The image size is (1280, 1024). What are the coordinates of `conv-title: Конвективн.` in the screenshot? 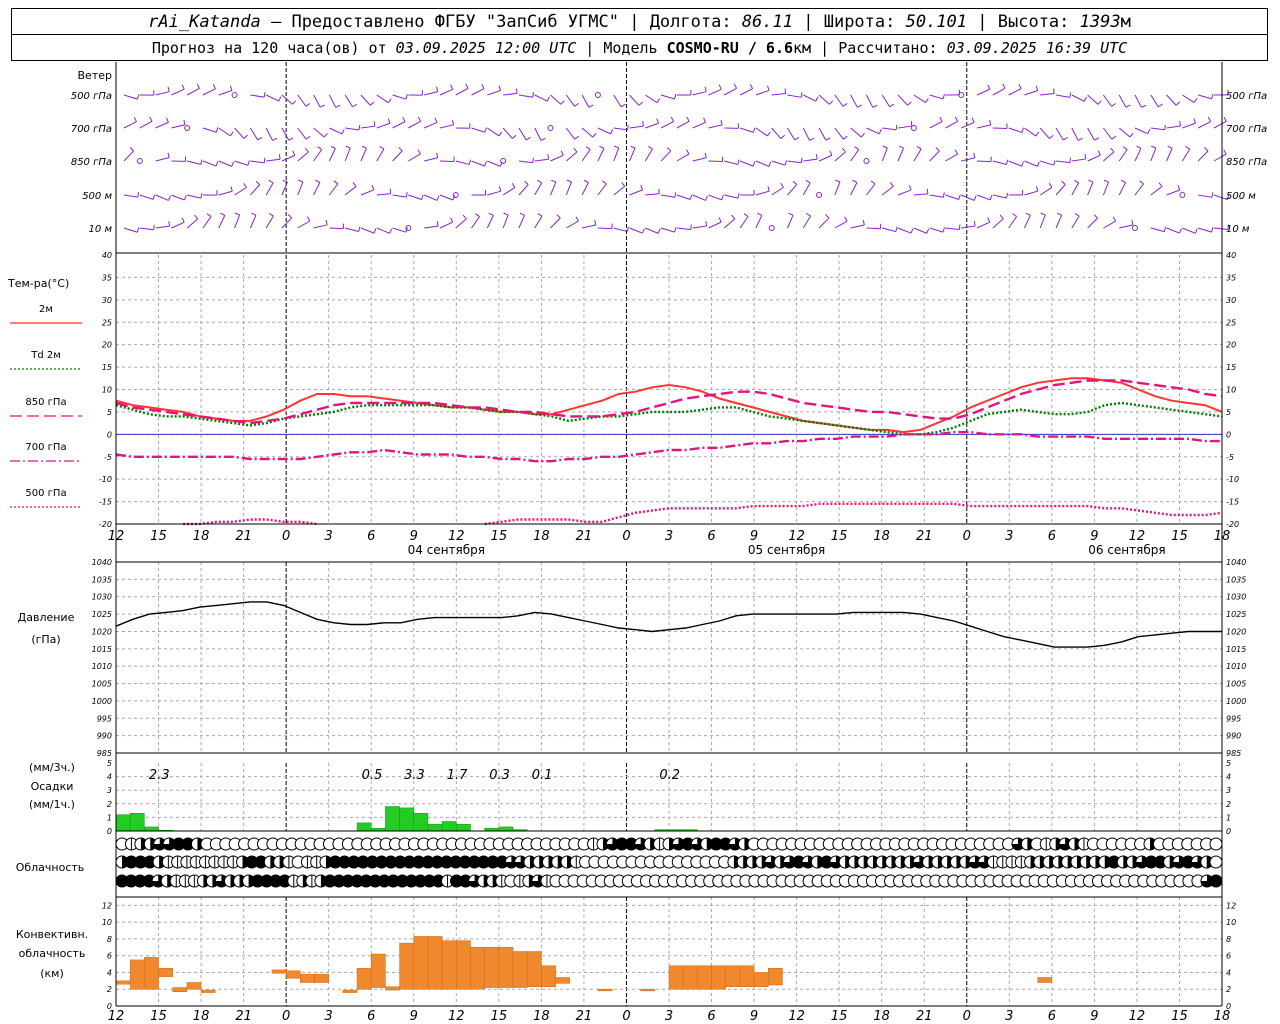 It's located at (52, 934).